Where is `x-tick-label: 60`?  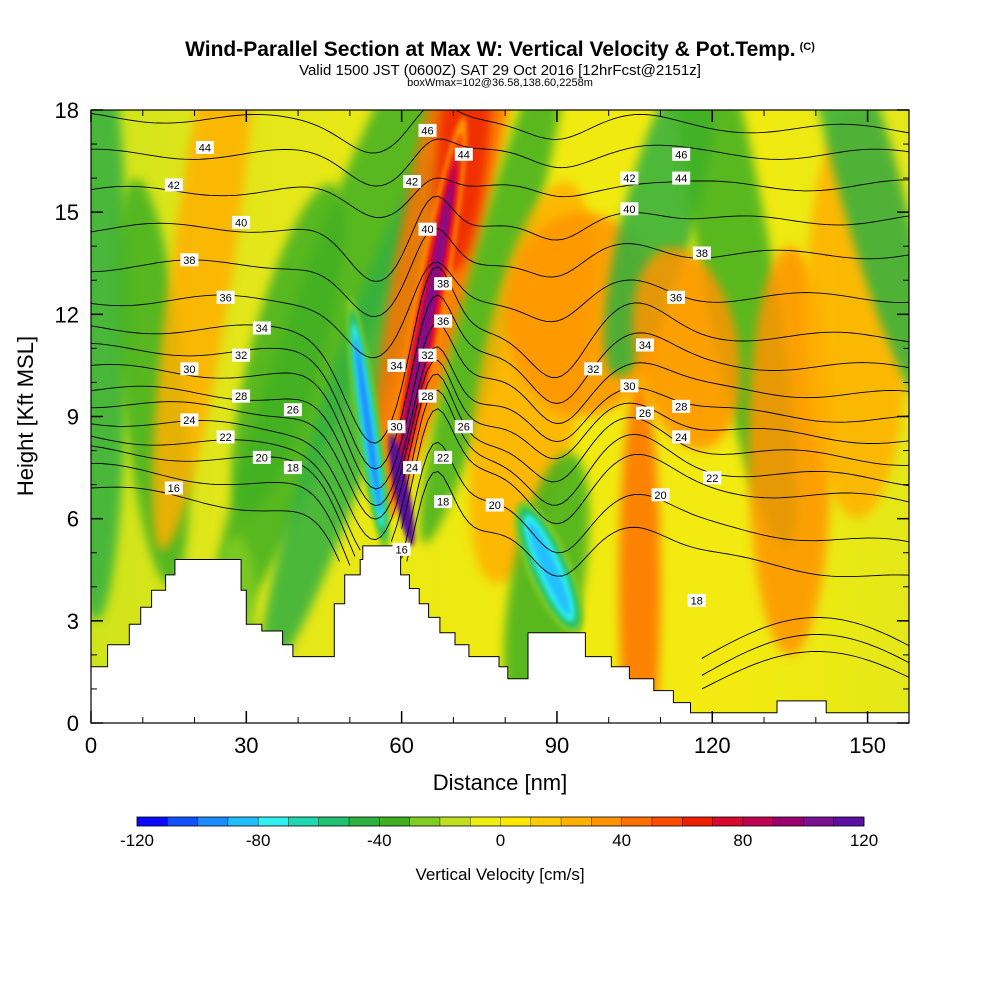 x-tick-label: 60 is located at coordinates (401, 745).